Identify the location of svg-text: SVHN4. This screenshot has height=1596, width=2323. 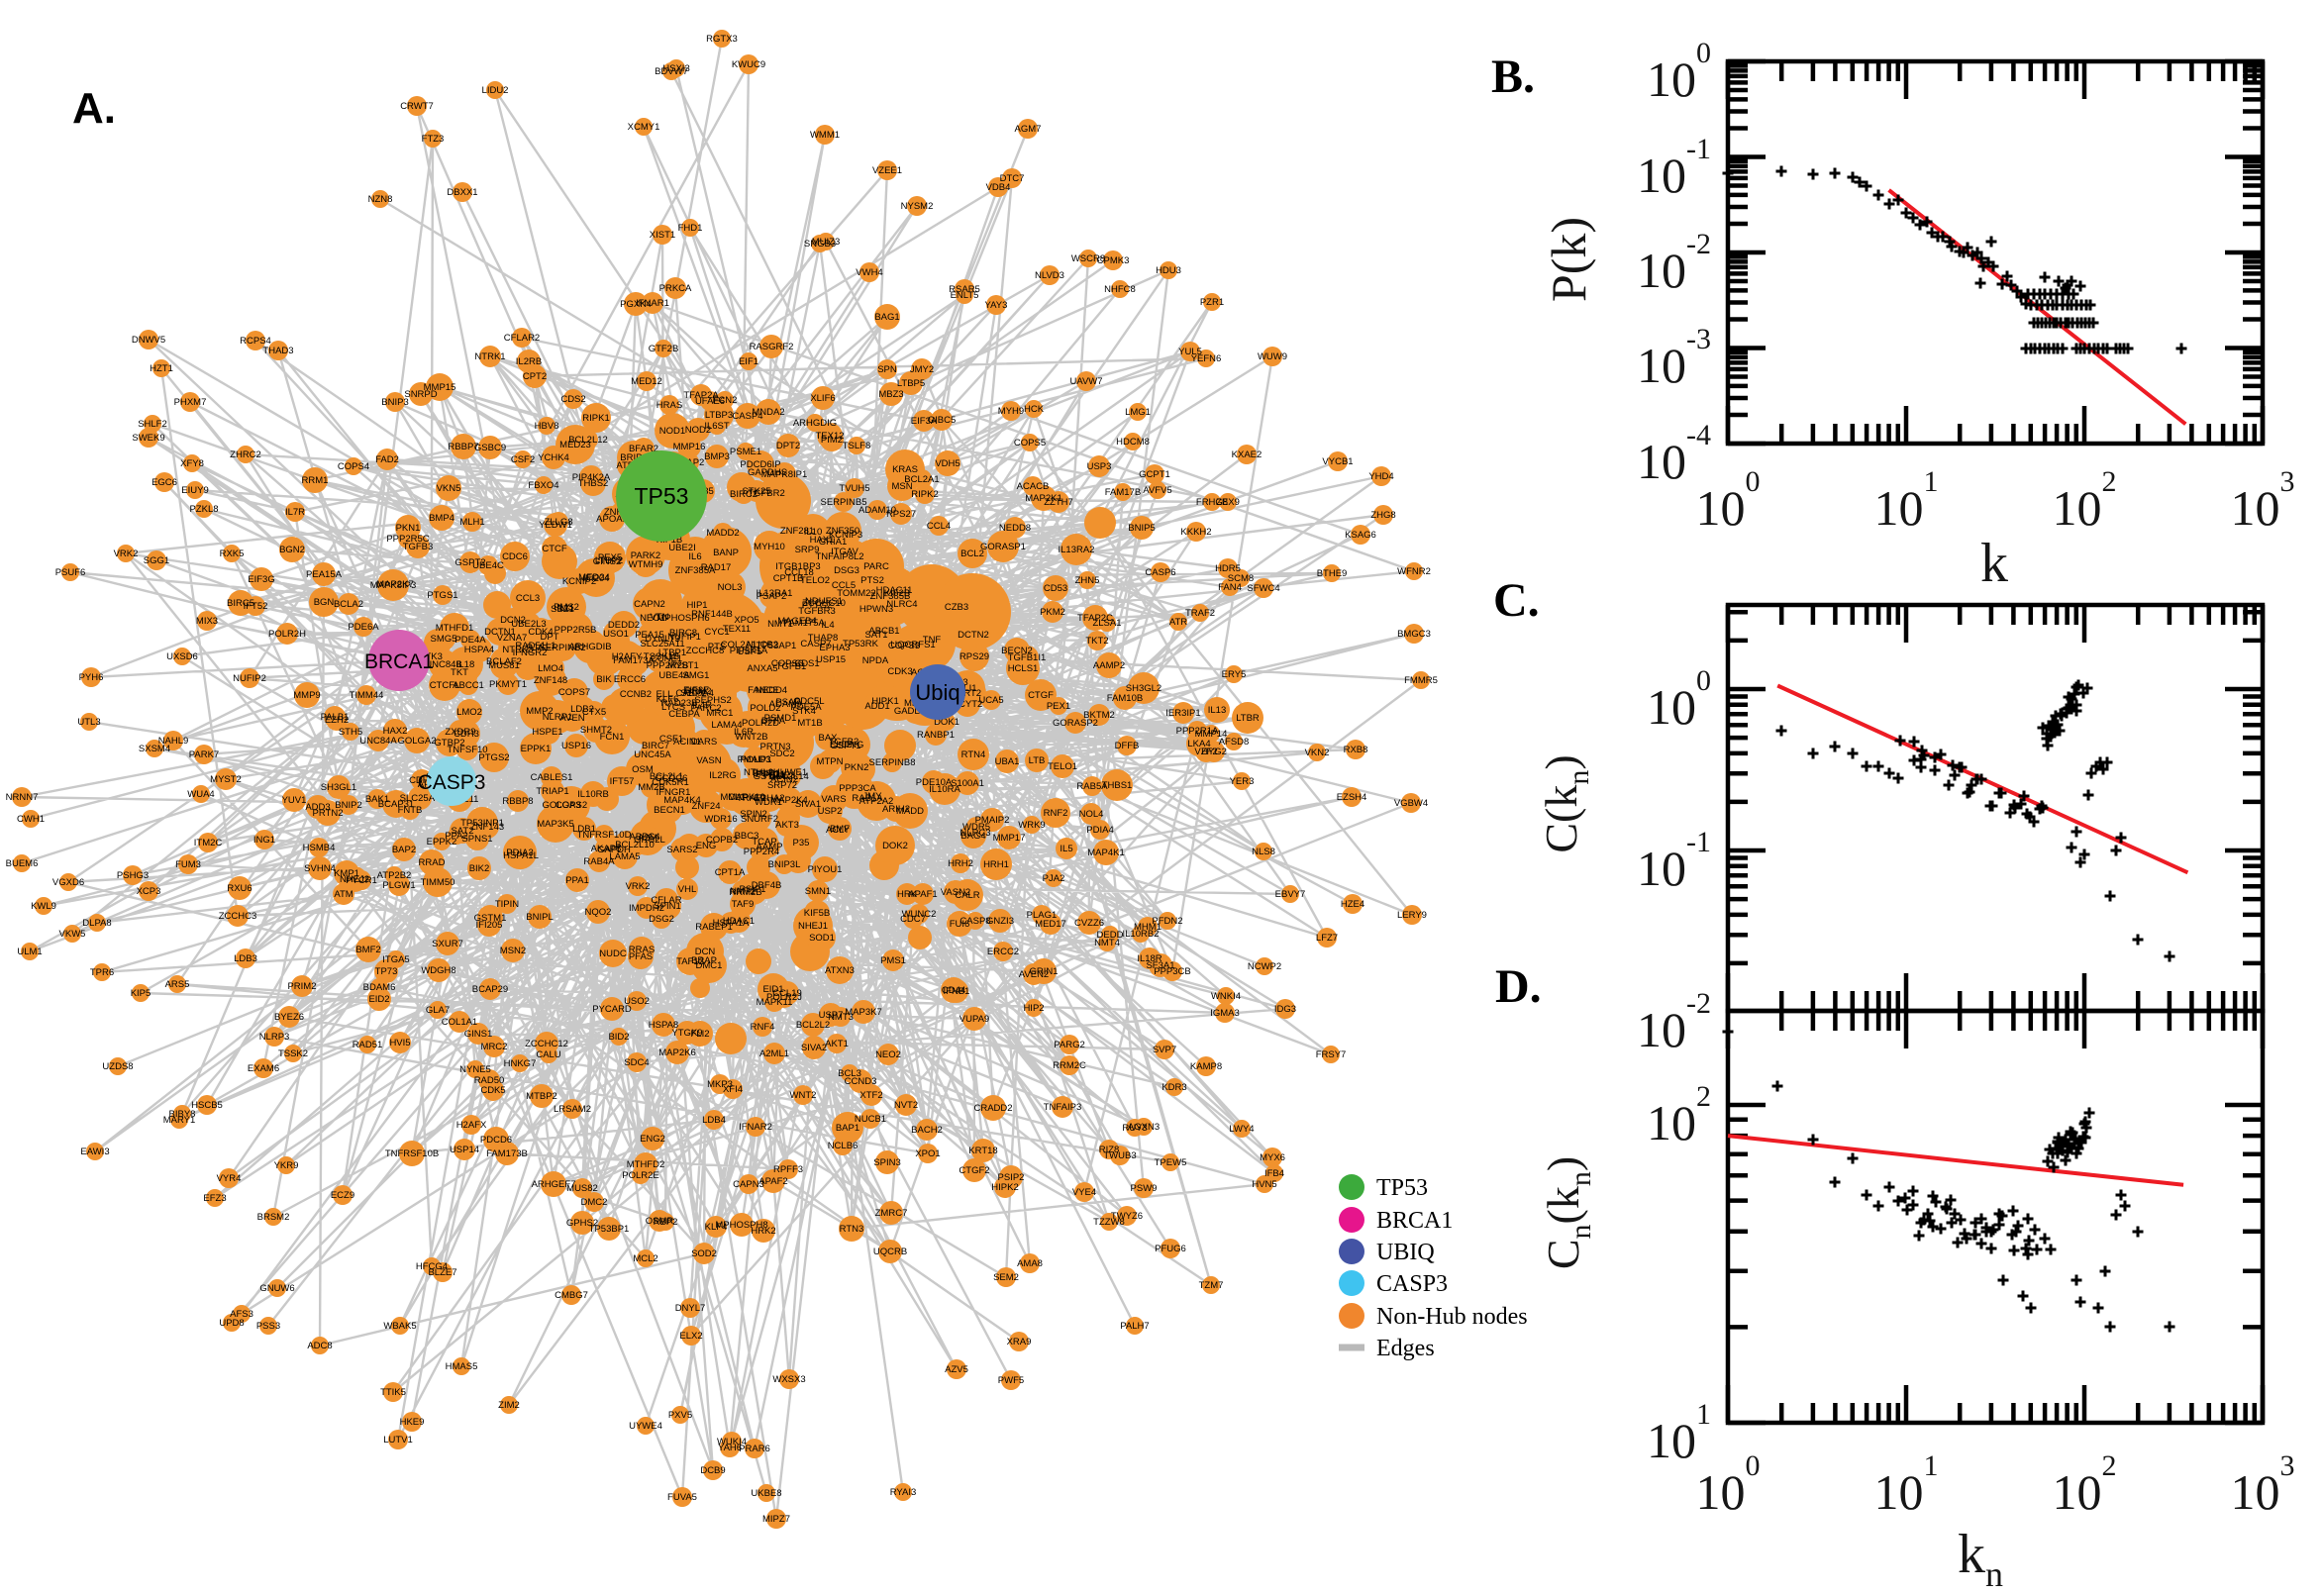
(320, 868).